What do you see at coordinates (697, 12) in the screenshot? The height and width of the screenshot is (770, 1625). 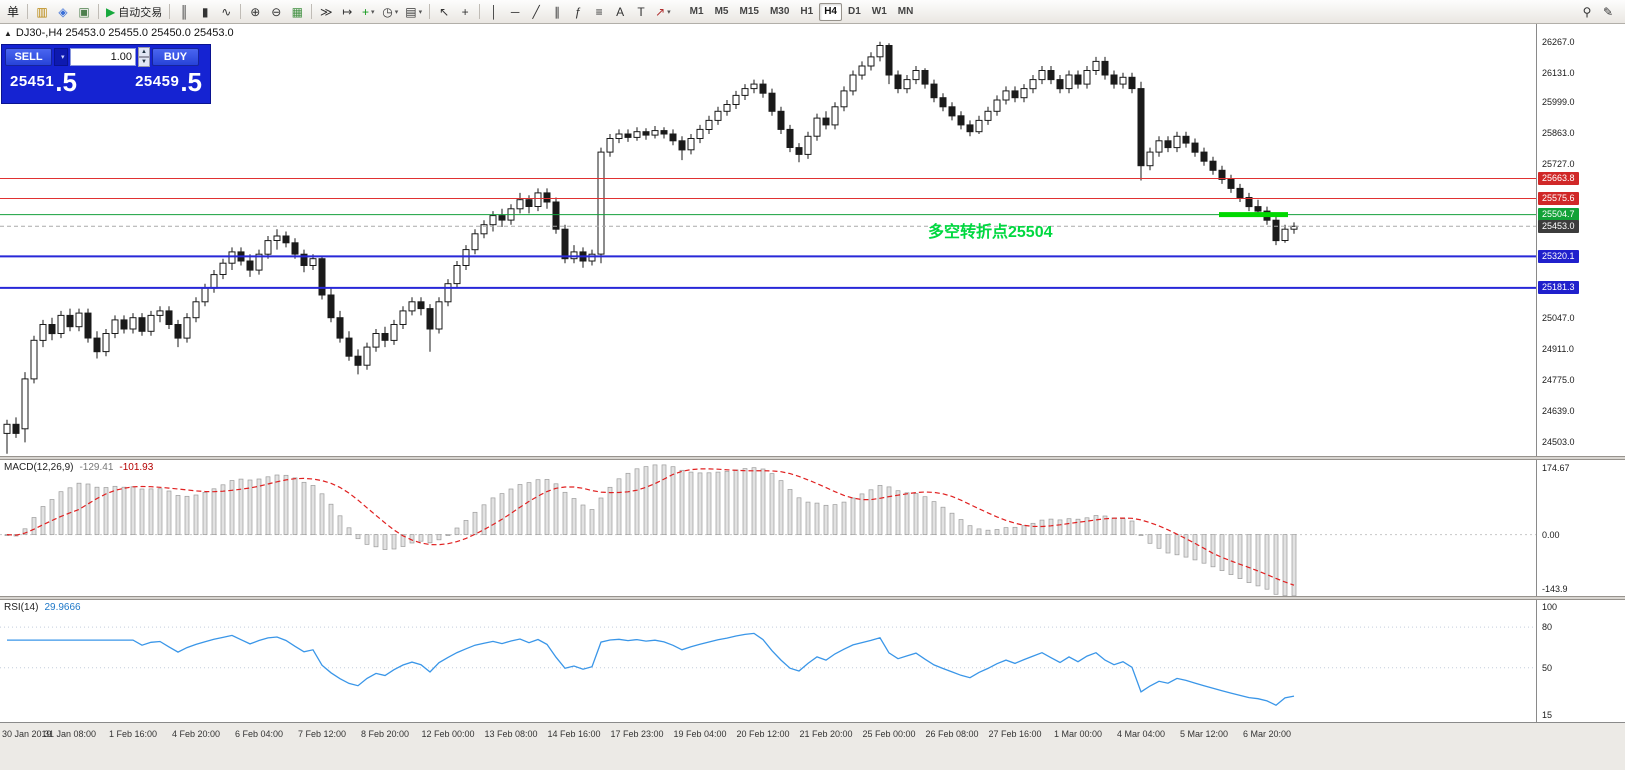 I see `timeframe-m1-button: M1` at bounding box center [697, 12].